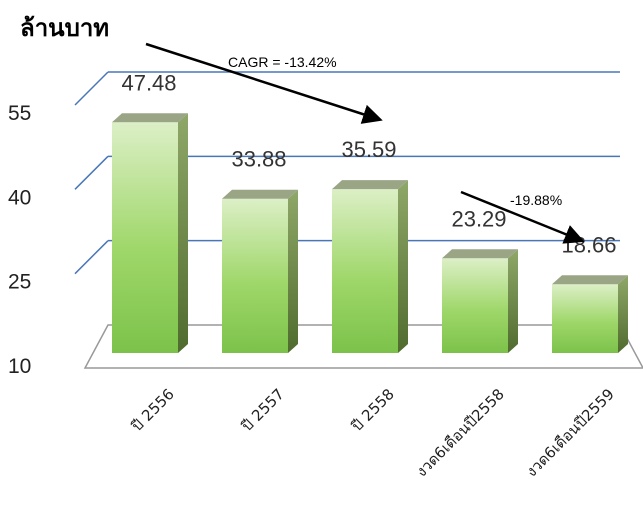 The height and width of the screenshot is (510, 643). I want to click on x-tick-label: งวด6เดือนปี2559, so click(569, 432).